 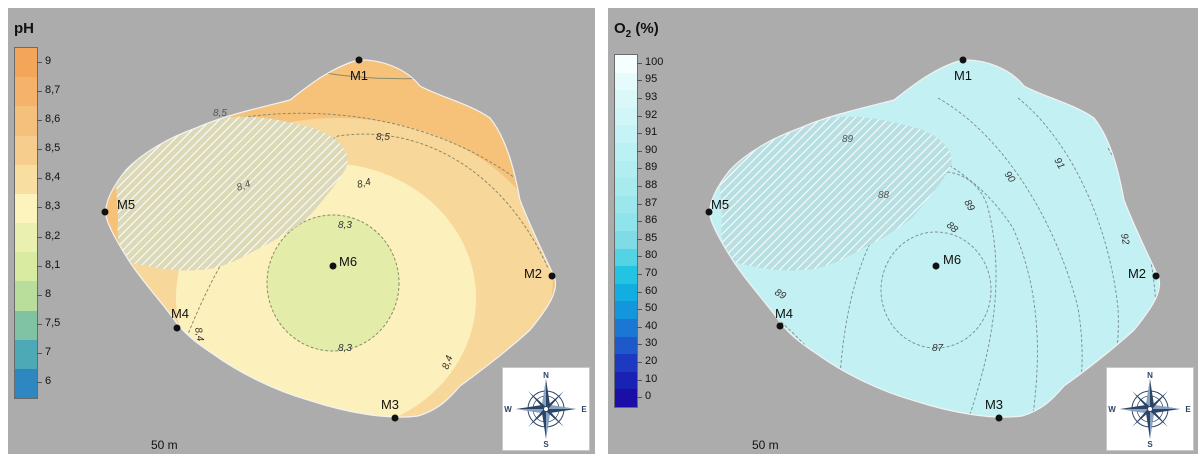 I want to click on ph-station-m6-label: M6, so click(x=348, y=261).